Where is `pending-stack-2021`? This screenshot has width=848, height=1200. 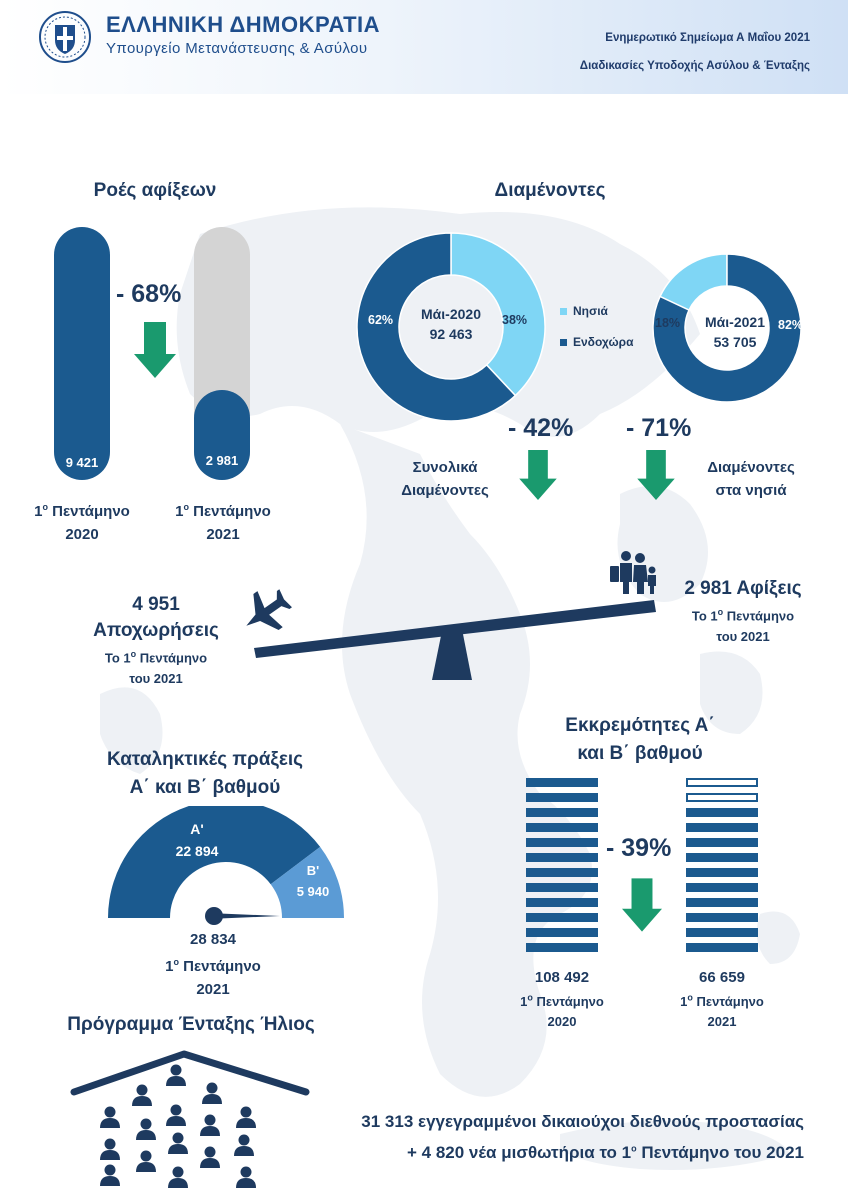 pending-stack-2021 is located at coordinates (722, 868).